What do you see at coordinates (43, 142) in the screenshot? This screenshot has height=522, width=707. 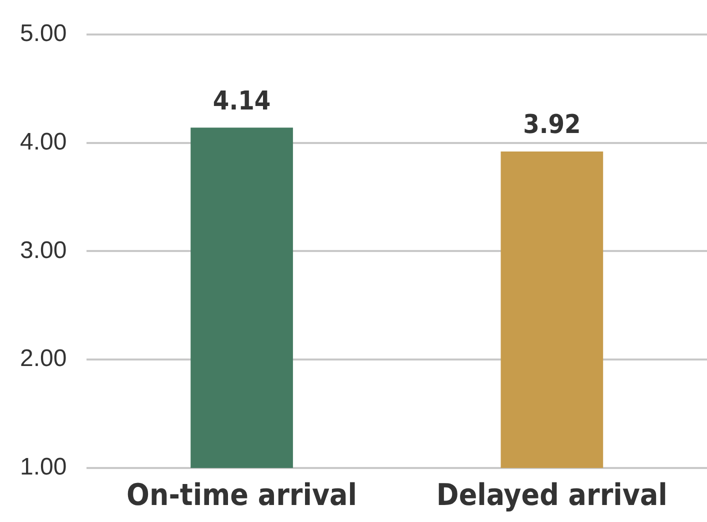 I see `y-tick-label: 4.00` at bounding box center [43, 142].